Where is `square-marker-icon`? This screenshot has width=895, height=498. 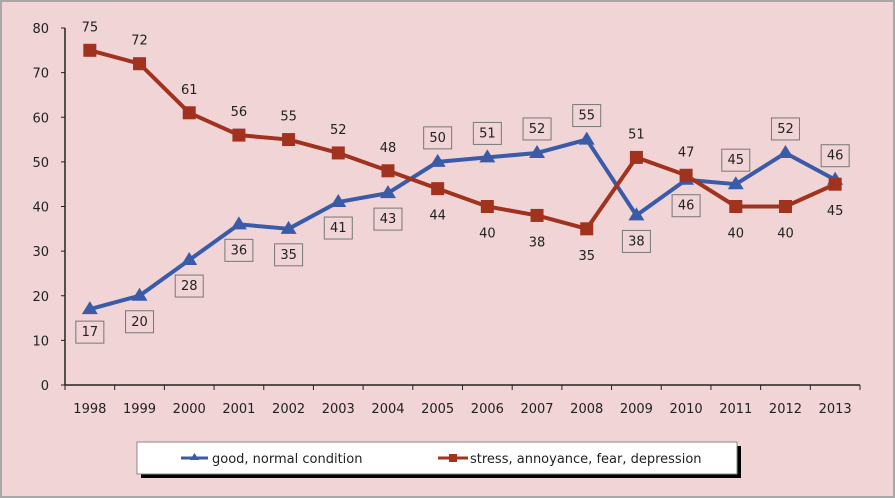
square-marker-icon is located at coordinates (453, 458).